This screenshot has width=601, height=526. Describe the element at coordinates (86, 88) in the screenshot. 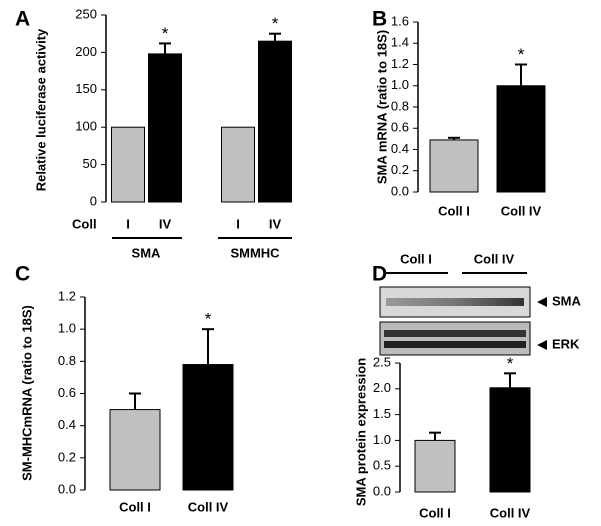

I see `y-tick-label: 150` at that location.